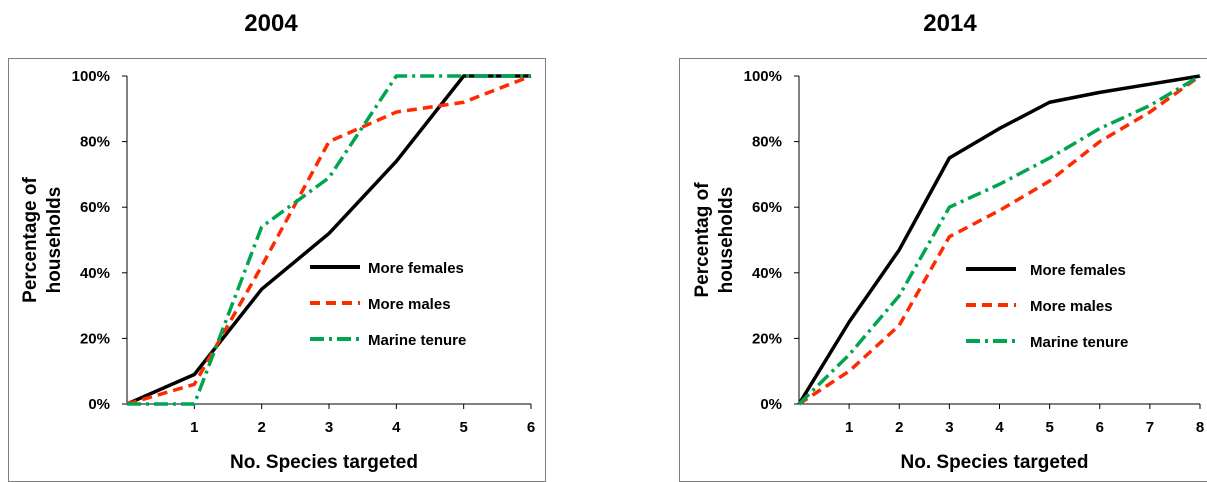  What do you see at coordinates (1200, 427) in the screenshot?
I see `x-tick-label: 8` at bounding box center [1200, 427].